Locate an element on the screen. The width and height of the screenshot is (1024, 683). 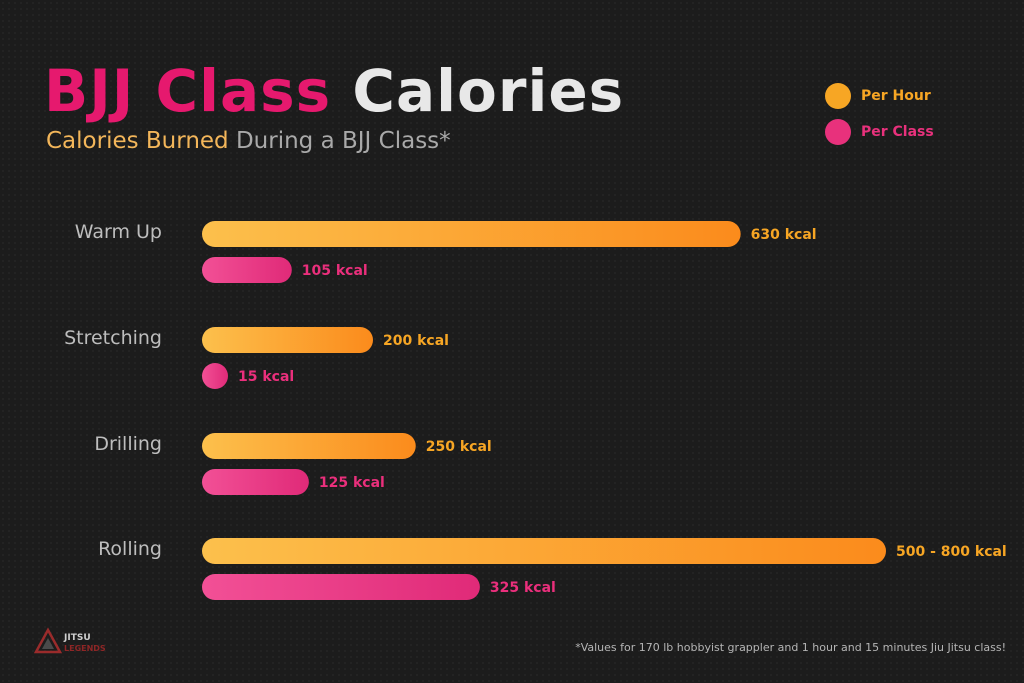
value-label-drilling-per-hour: 250 kcal is located at coordinates (459, 447).